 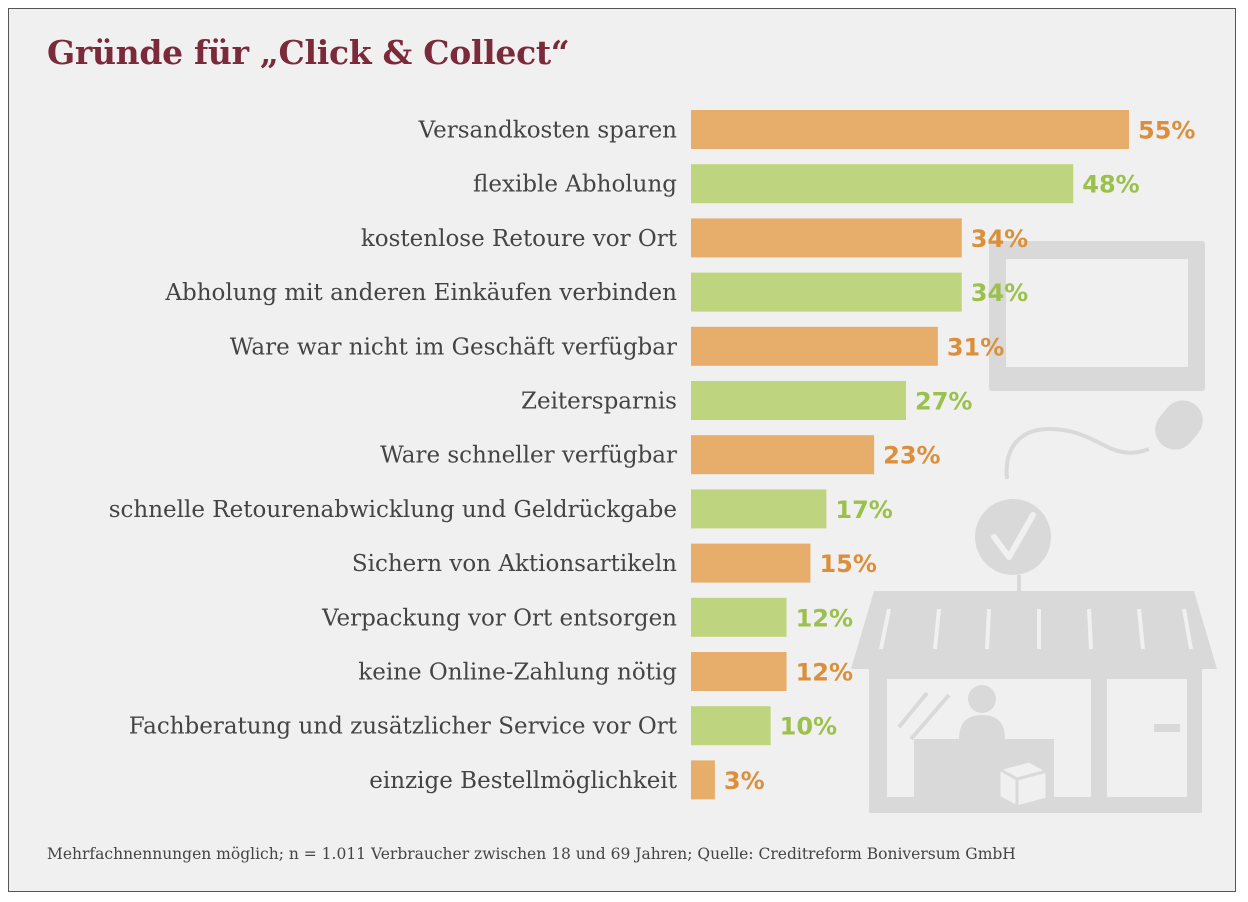 I want to click on value-label: 10%, so click(x=808, y=727).